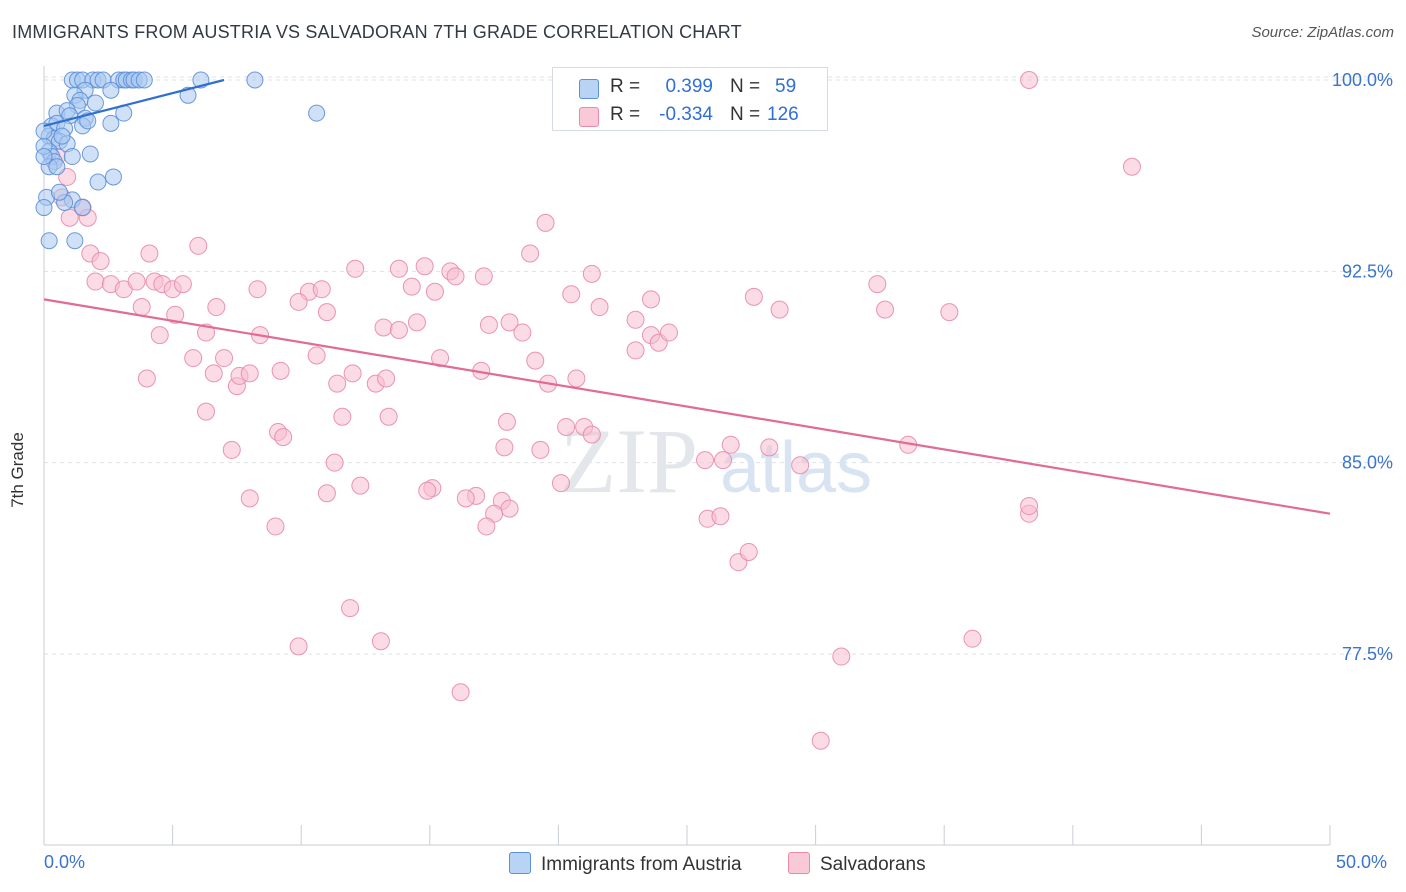  Describe the element at coordinates (641, 864) in the screenshot. I see `bottom-legend-label-austria: Immigrants from Austria` at that location.